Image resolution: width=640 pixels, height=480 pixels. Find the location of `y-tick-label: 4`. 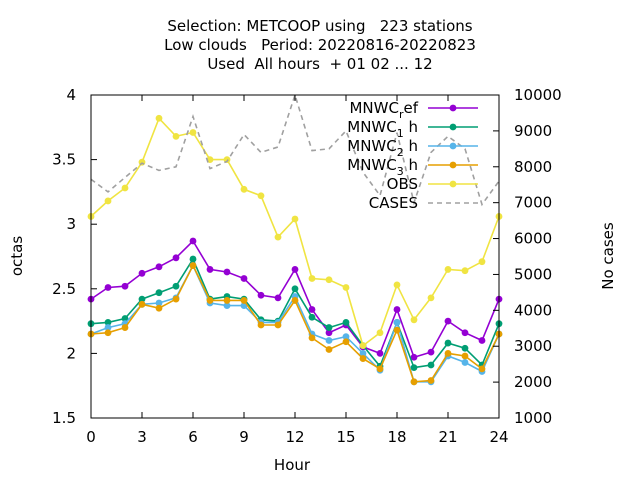

y-tick-label: 4 is located at coordinates (71, 95).